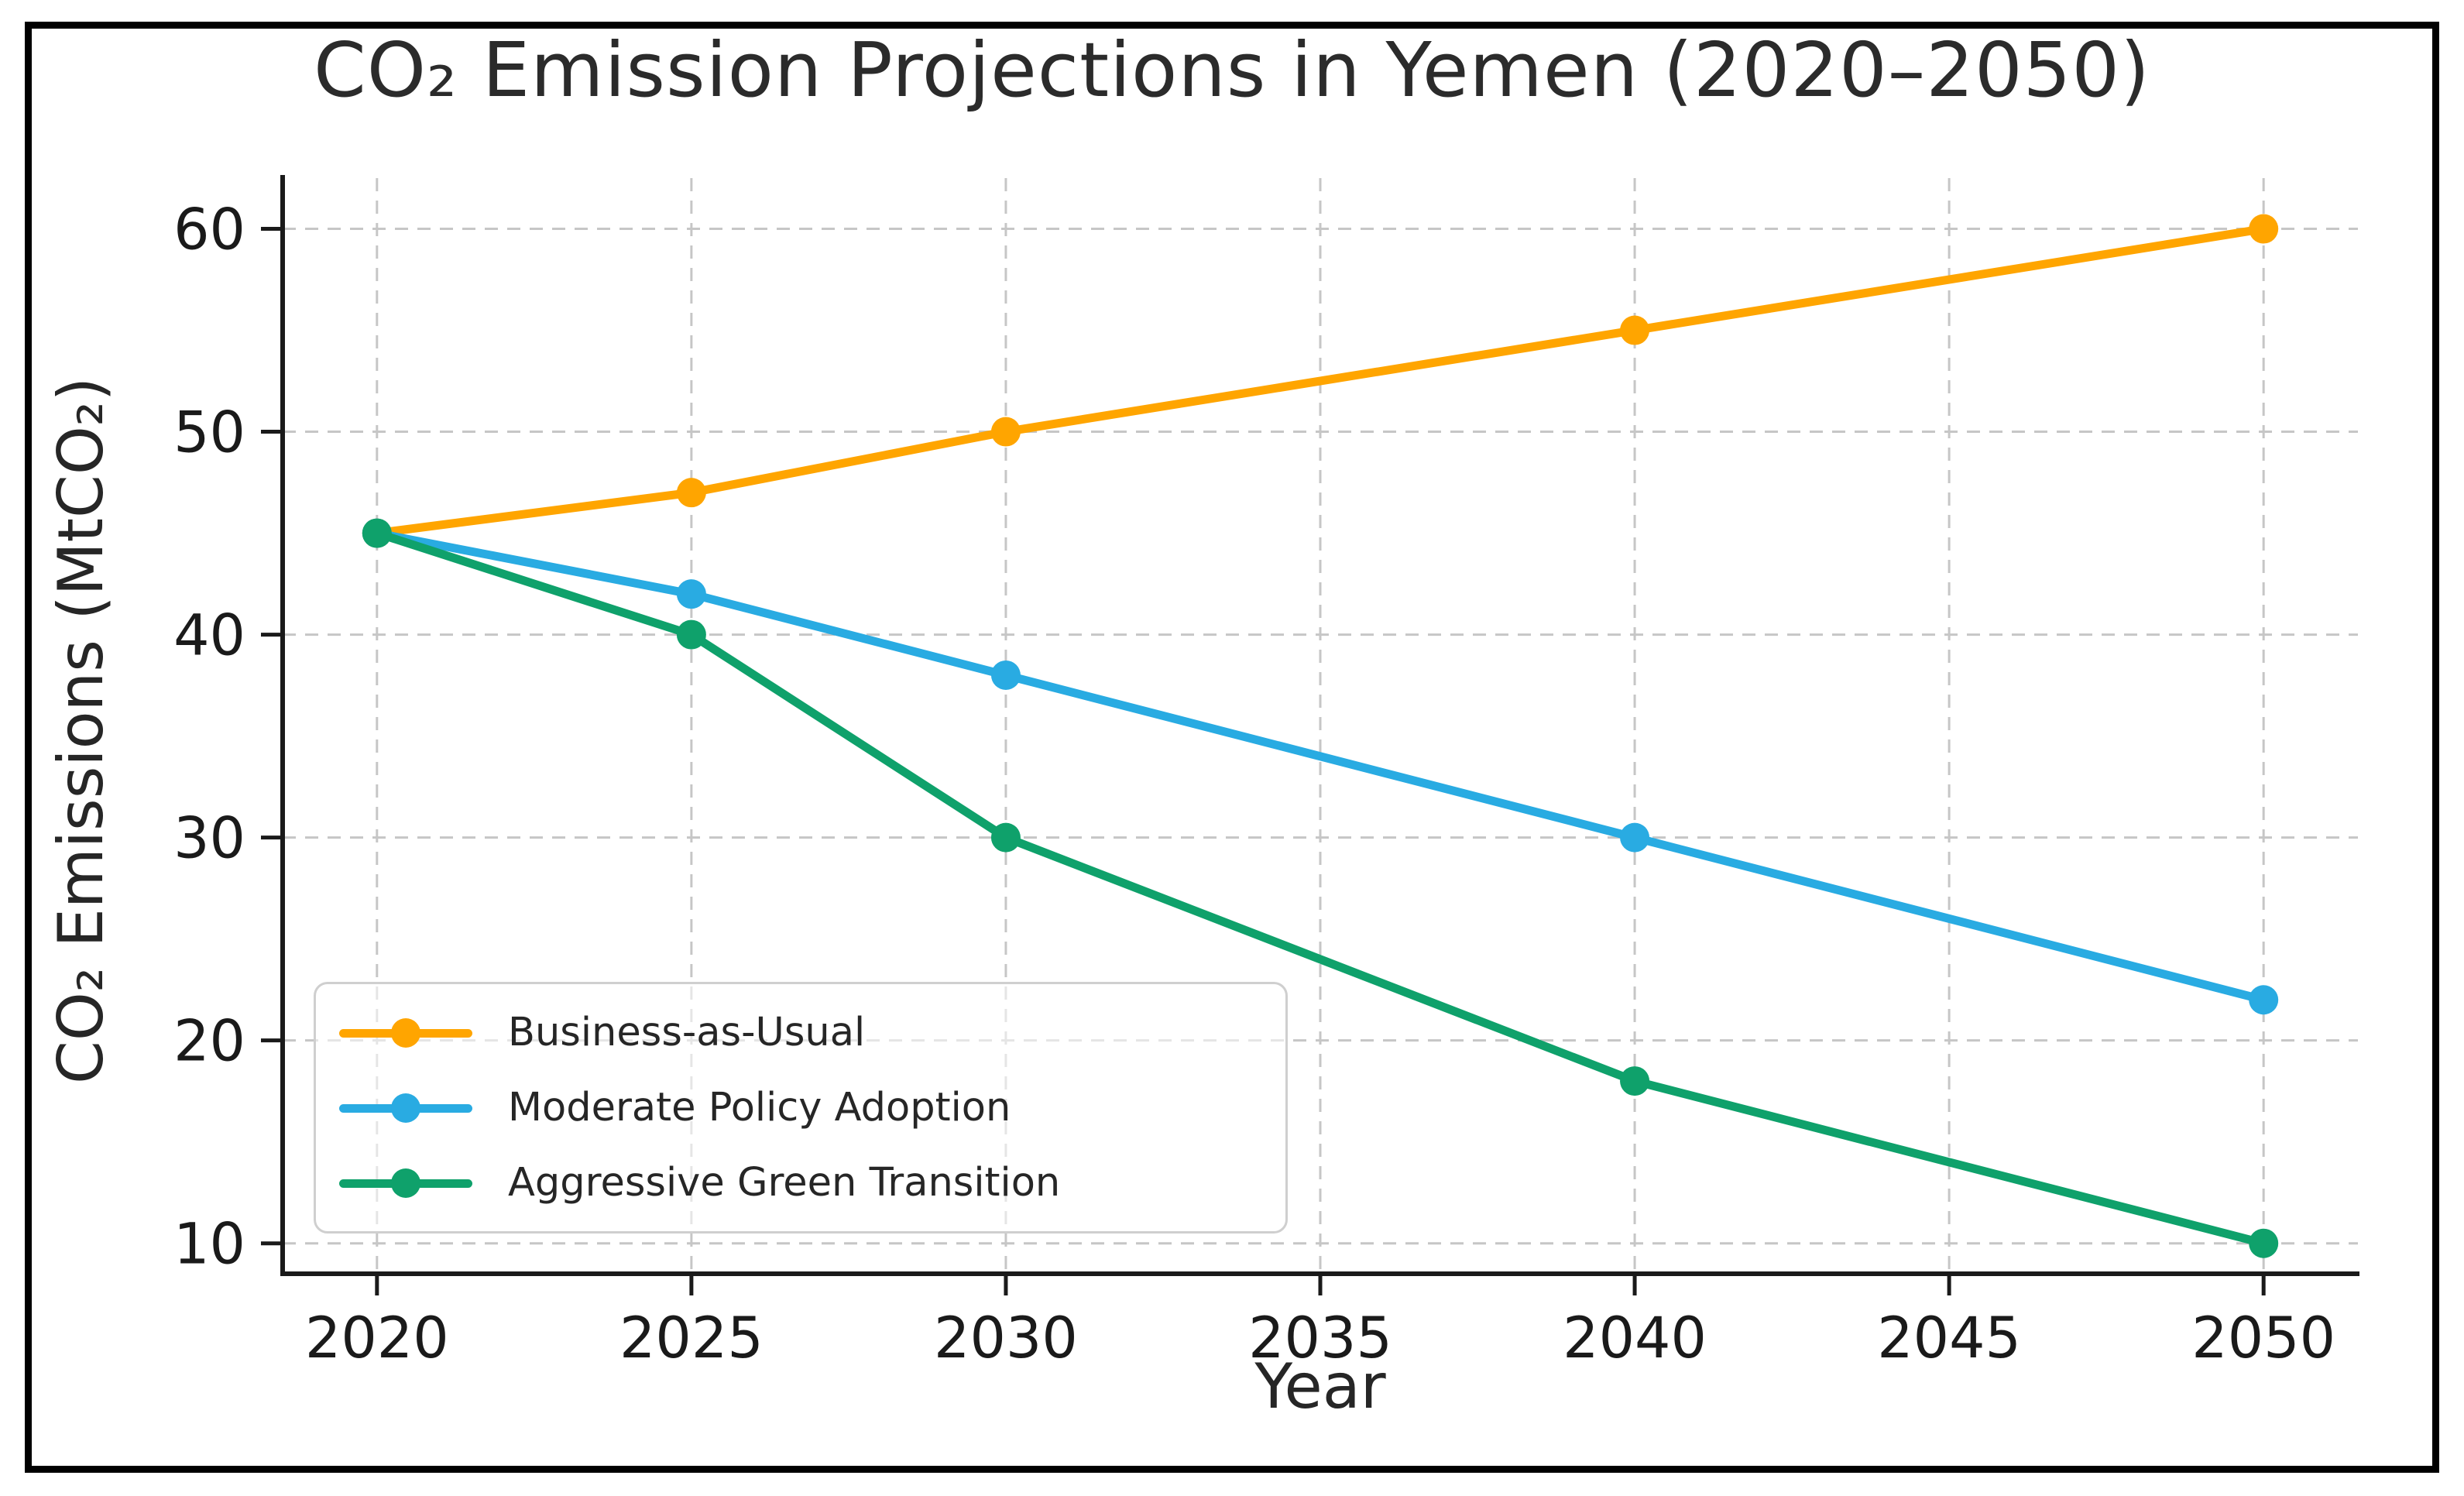 The image size is (2464, 1496). I want to click on data-point-0-2030, so click(1005, 432).